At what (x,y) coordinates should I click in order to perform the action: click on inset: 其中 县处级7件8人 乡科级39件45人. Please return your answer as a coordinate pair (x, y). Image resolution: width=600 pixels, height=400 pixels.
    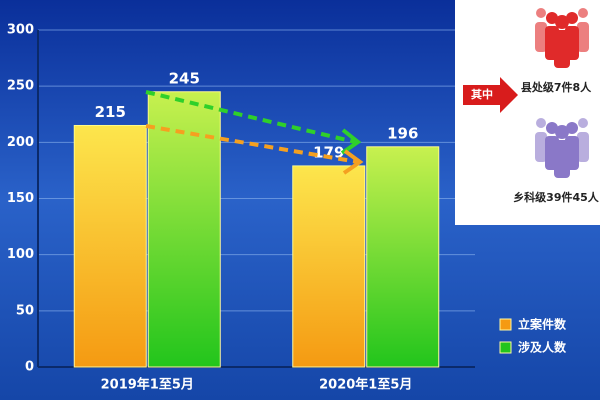
    Looking at the image, I should click on (527, 112).